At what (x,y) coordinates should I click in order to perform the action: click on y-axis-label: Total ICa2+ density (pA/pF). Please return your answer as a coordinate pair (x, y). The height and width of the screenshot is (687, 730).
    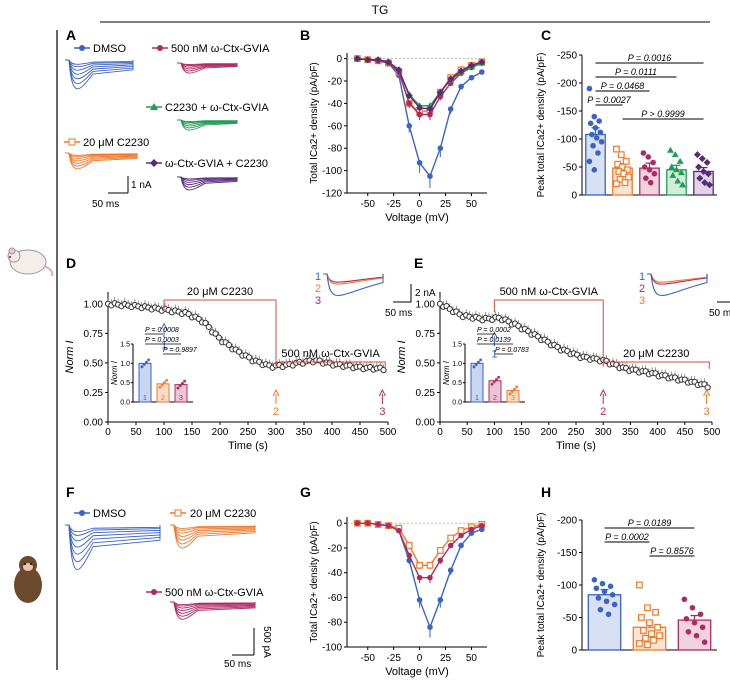
    Looking at the image, I should click on (314, 581).